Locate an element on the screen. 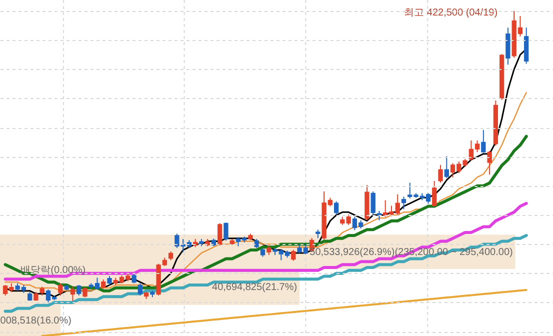 The image size is (553, 336). band-label: 008,518(16.0%) is located at coordinates (36, 320).